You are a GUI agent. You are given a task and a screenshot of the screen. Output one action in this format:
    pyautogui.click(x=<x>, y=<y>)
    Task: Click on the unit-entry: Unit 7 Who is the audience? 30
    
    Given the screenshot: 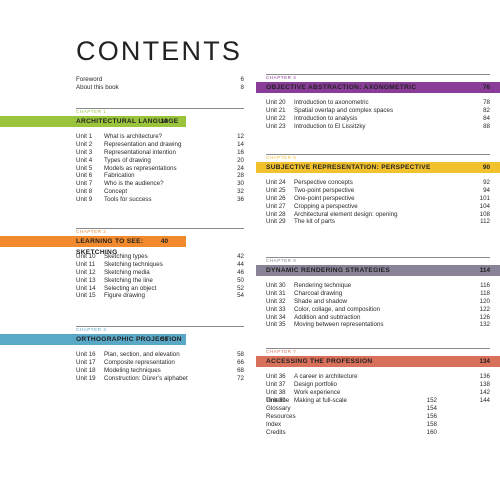 What is the action you would take?
    pyautogui.click(x=160, y=184)
    